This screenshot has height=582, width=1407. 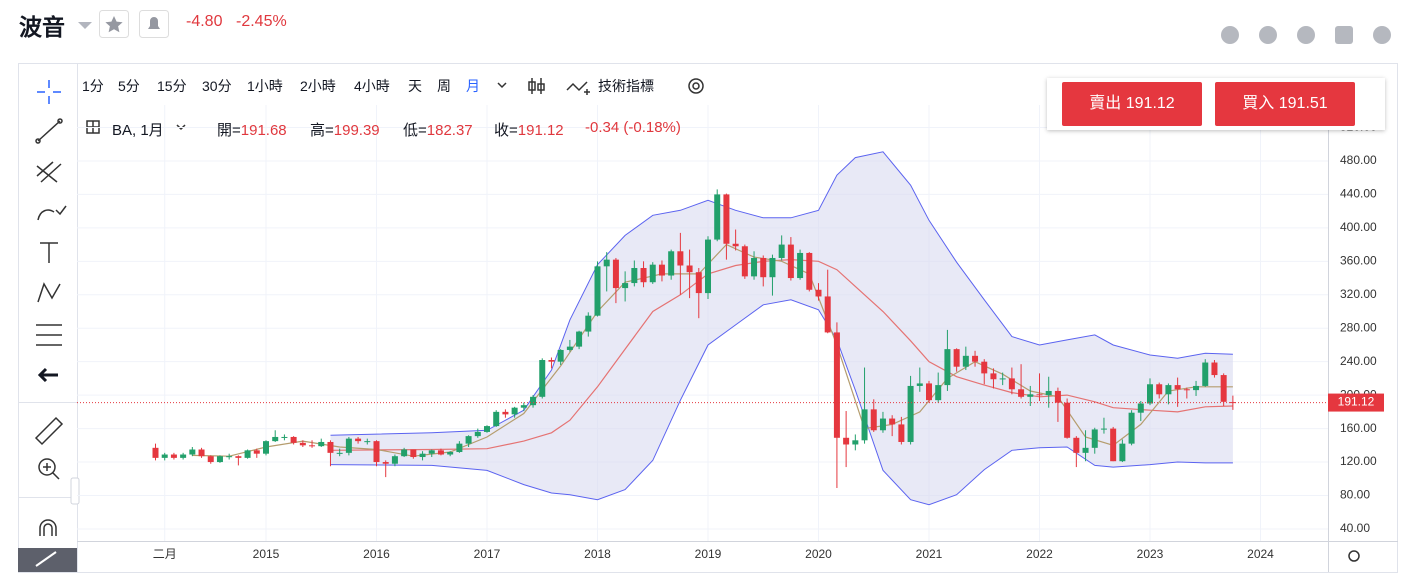 I want to click on x-tick-label: 2024, so click(x=1260, y=554).